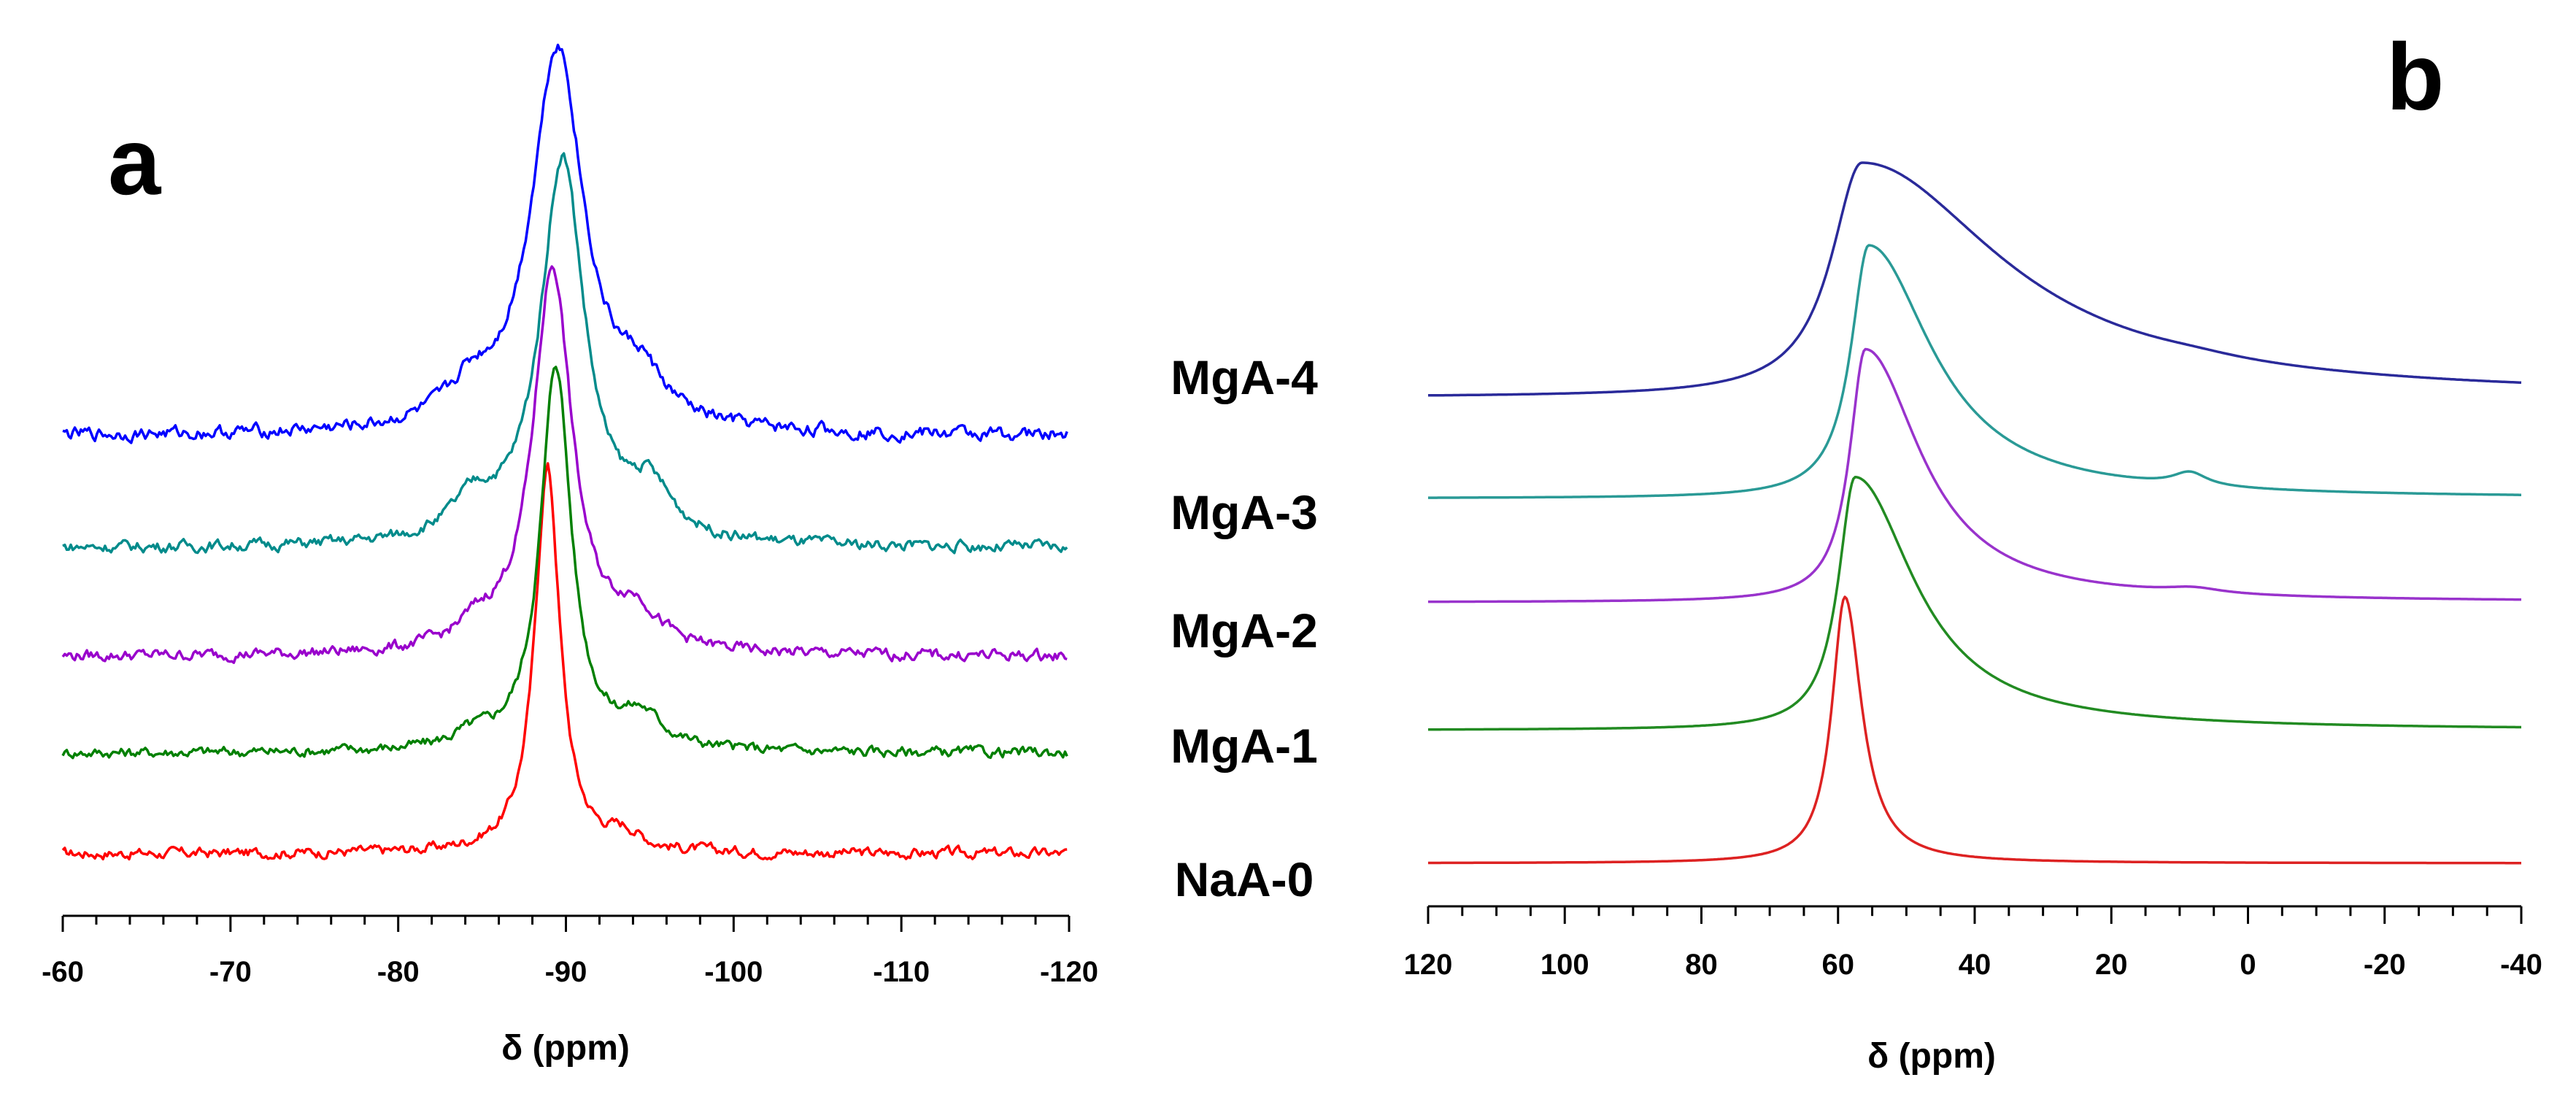 This screenshot has width=2576, height=1107. Describe the element at coordinates (1975, 965) in the screenshot. I see `tick-label: 40` at that location.